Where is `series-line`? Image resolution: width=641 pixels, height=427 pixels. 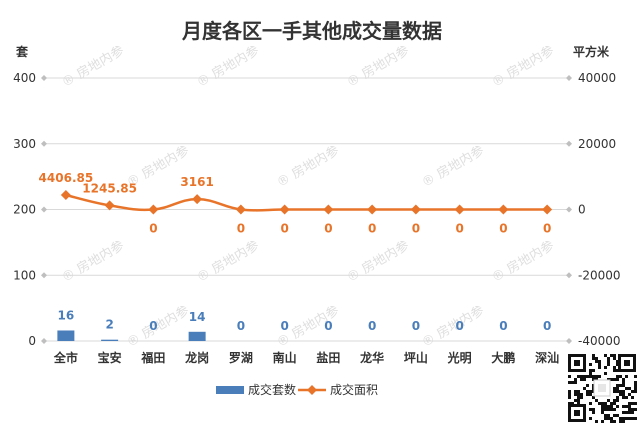 series-line is located at coordinates (306, 202).